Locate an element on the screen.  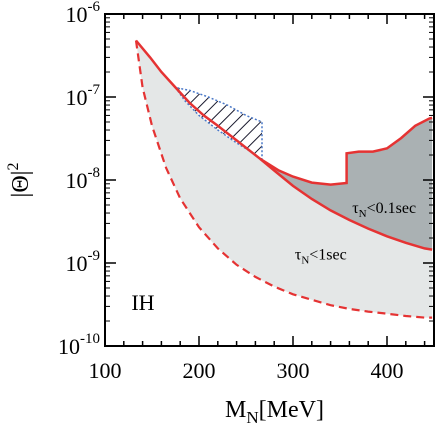
y-tick-label: 10⁻⁸ is located at coordinates (83, 179).